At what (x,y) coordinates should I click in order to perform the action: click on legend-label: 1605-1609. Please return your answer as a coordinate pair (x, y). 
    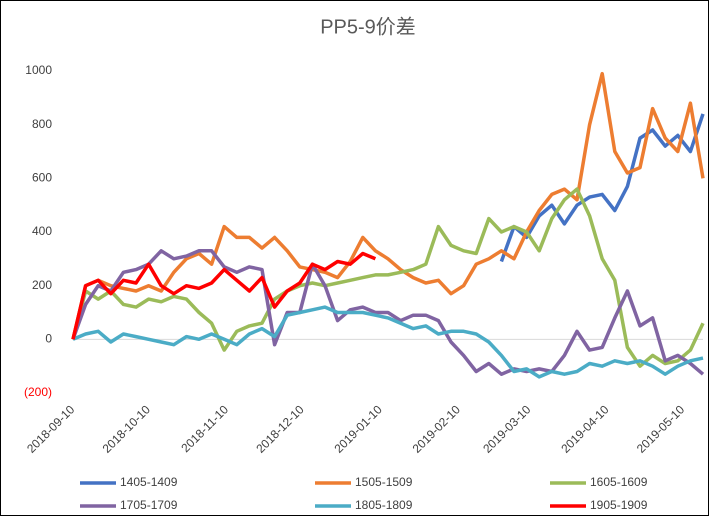
    Looking at the image, I should click on (619, 482).